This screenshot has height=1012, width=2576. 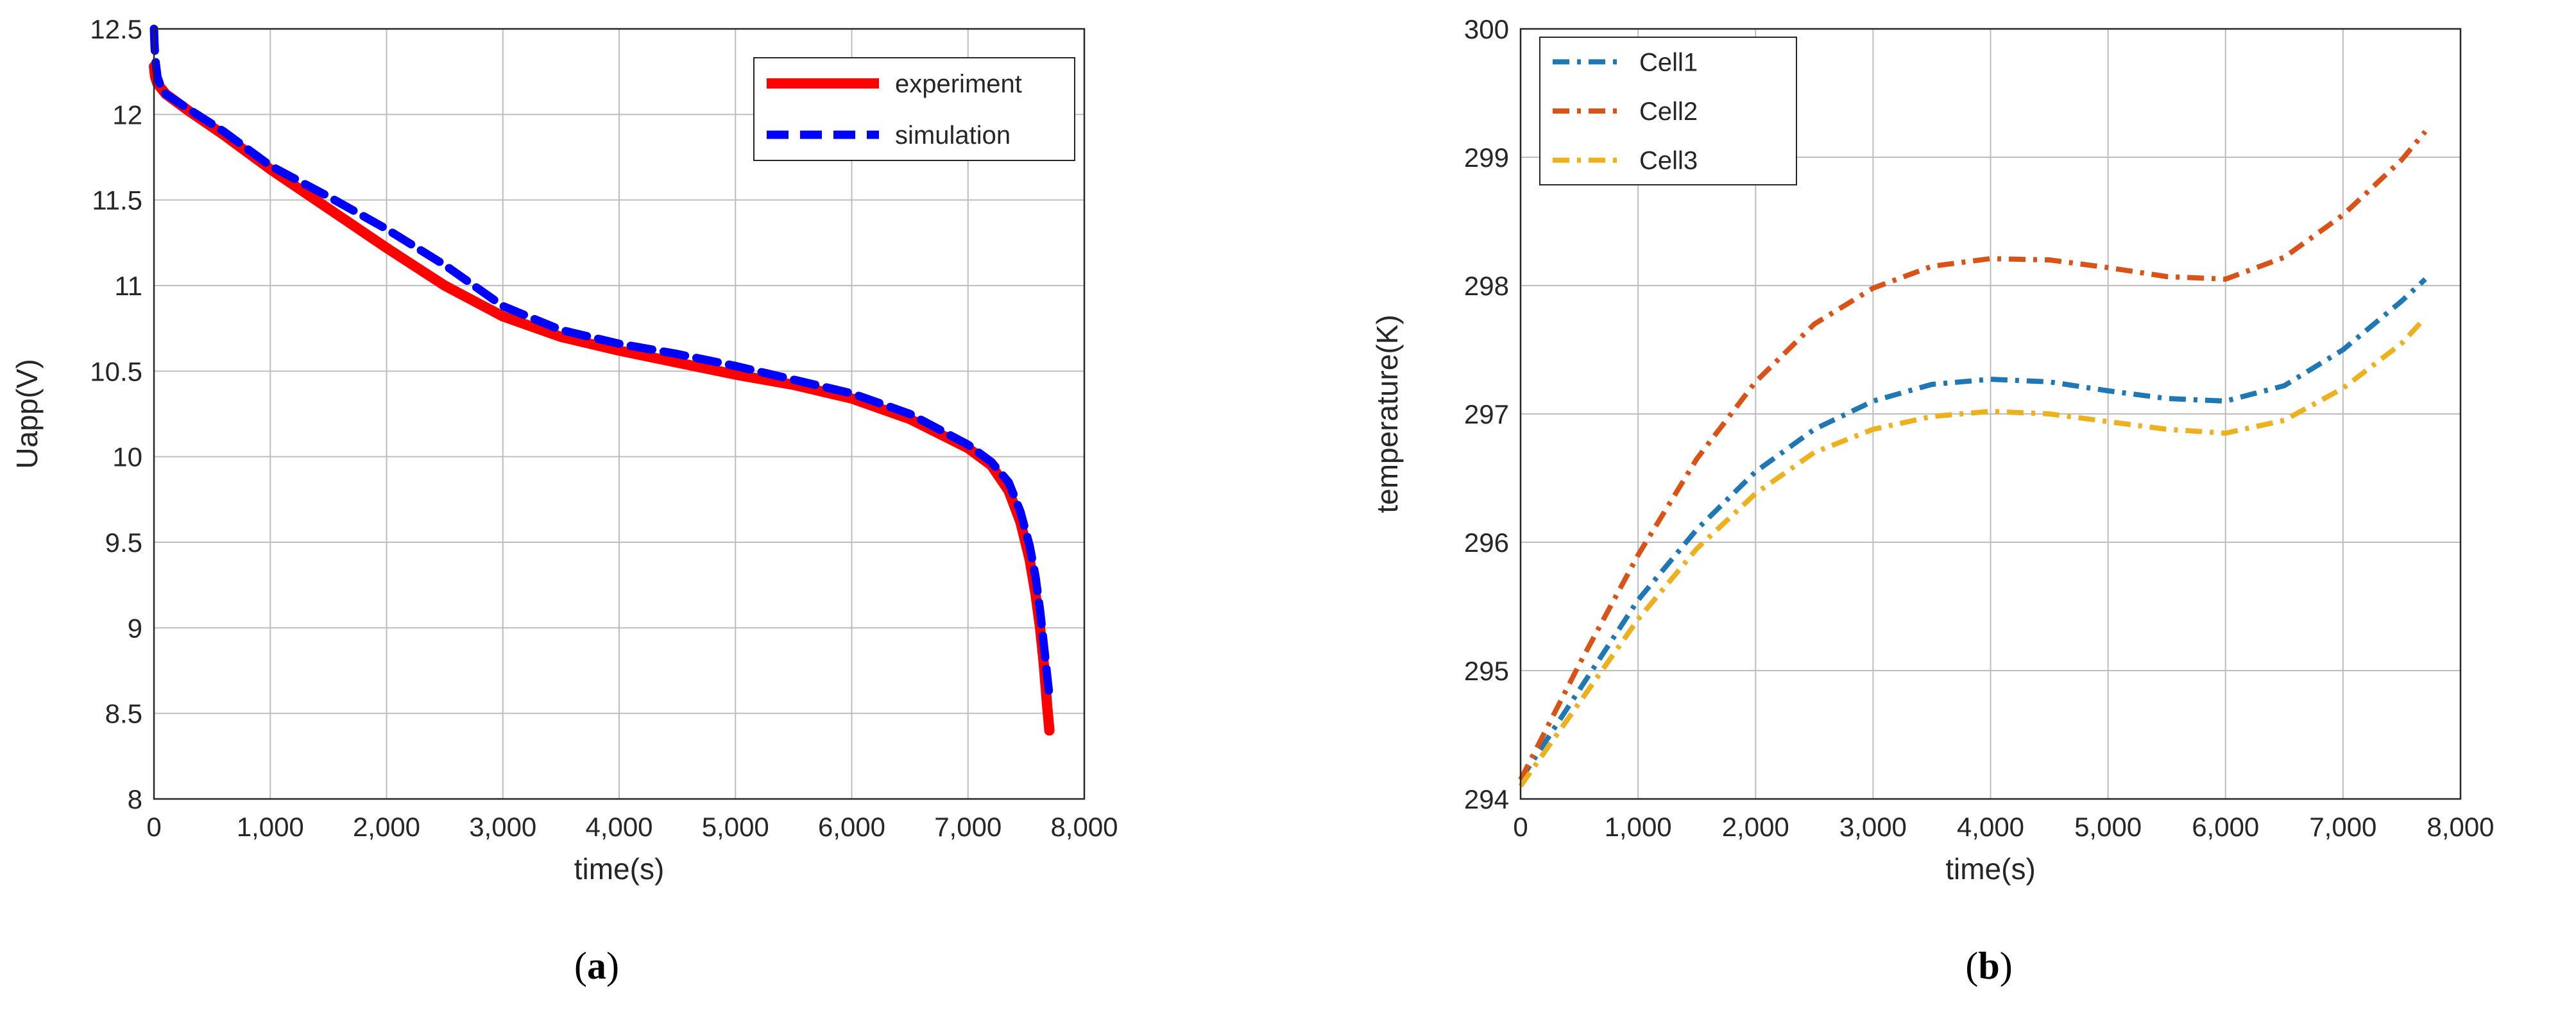 I want to click on legend-label-simulation: simulation, so click(x=953, y=135).